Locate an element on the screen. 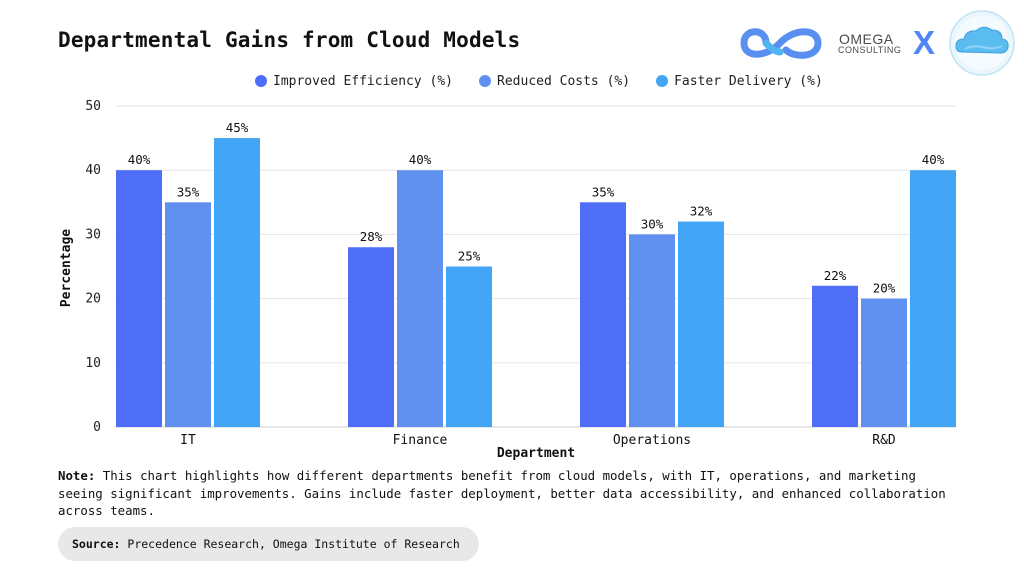 This screenshot has width=1024, height=576. legend-item-reduced-costs: Reduced Costs (%) is located at coordinates (554, 81).